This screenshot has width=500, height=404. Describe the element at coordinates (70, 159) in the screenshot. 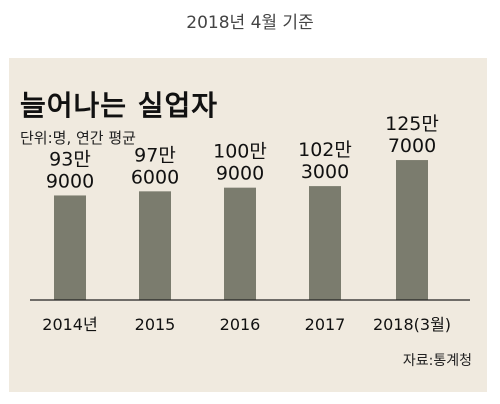

I see `data-label-0-0: 93만` at that location.